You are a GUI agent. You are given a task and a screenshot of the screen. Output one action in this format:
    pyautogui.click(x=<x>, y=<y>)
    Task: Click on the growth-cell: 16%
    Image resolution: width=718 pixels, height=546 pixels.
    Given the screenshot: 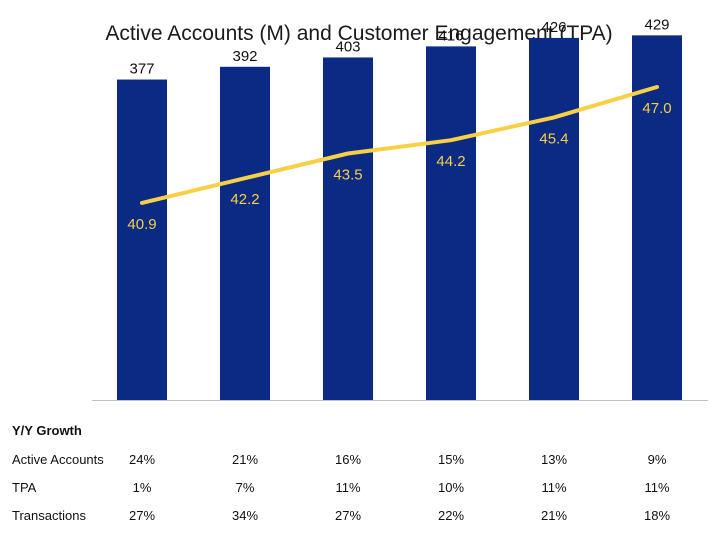 What is the action you would take?
    pyautogui.click(x=348, y=459)
    